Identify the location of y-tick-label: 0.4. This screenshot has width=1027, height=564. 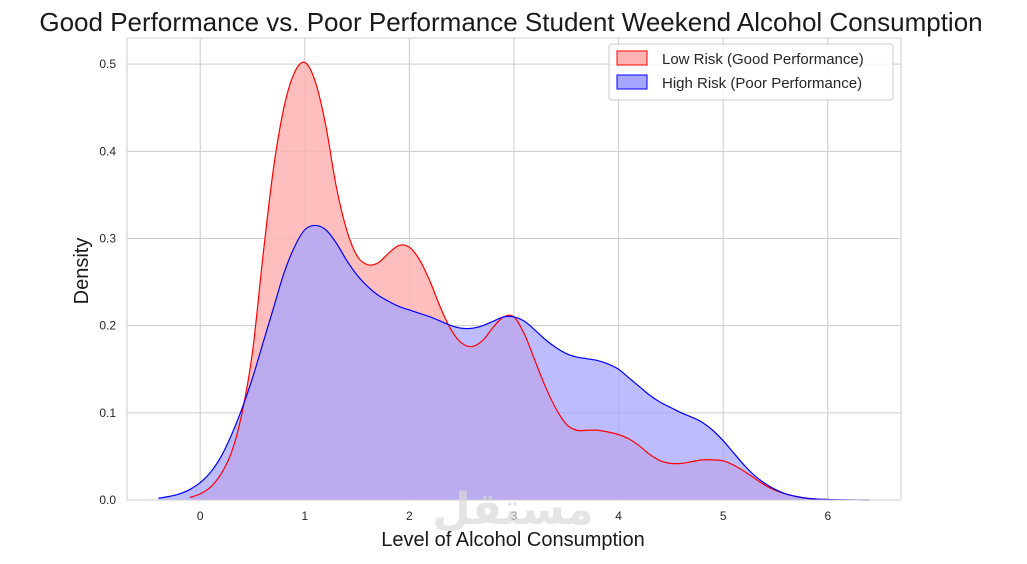
(107, 151).